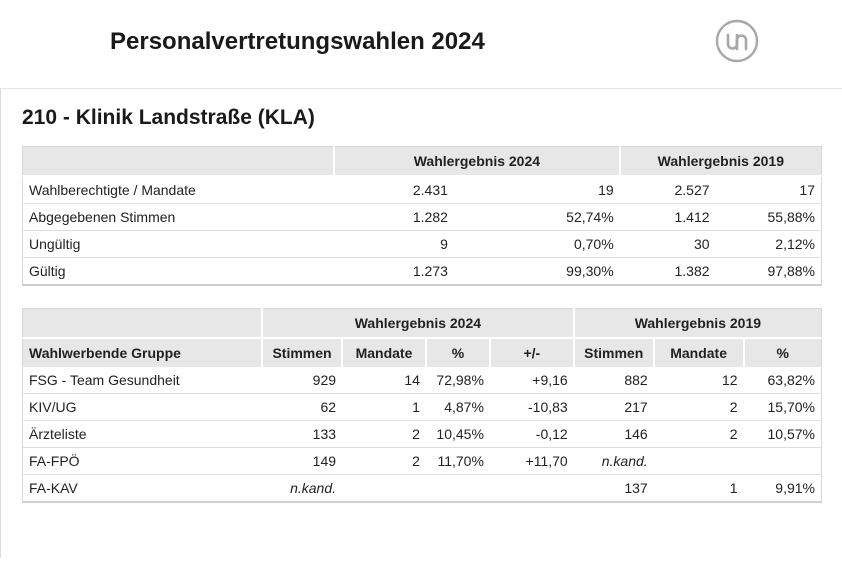 Image resolution: width=842 pixels, height=582 pixels. I want to click on share-2024: 19, so click(536, 190).